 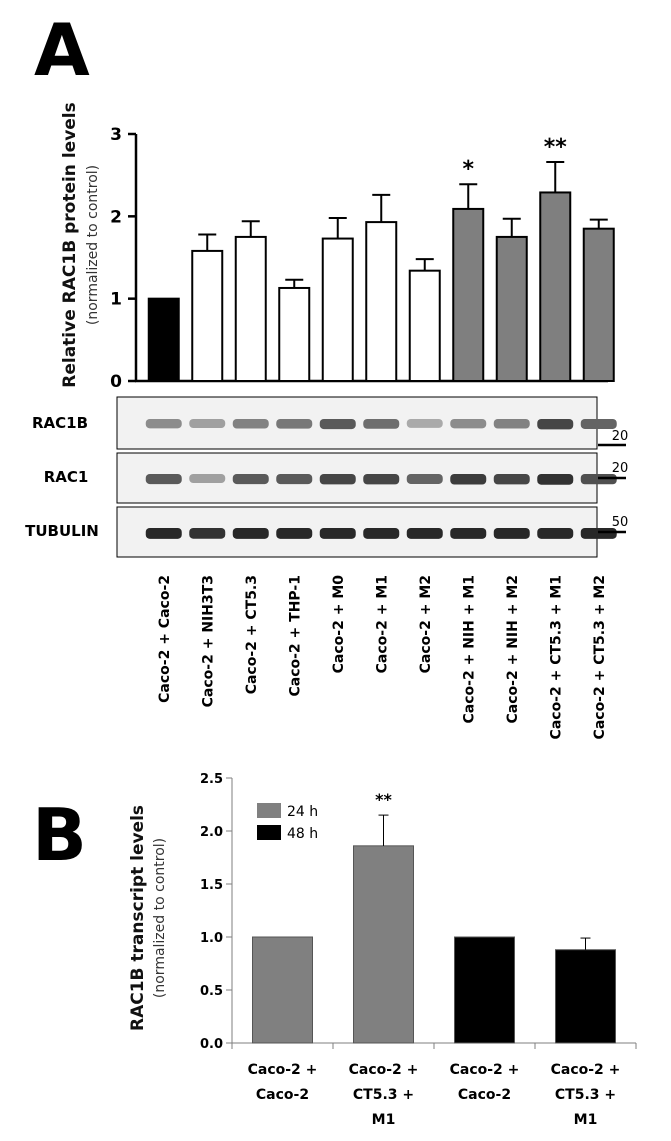 I want to click on chart-a-category-label: Caco-2 + NIH + M1, so click(x=469, y=649).